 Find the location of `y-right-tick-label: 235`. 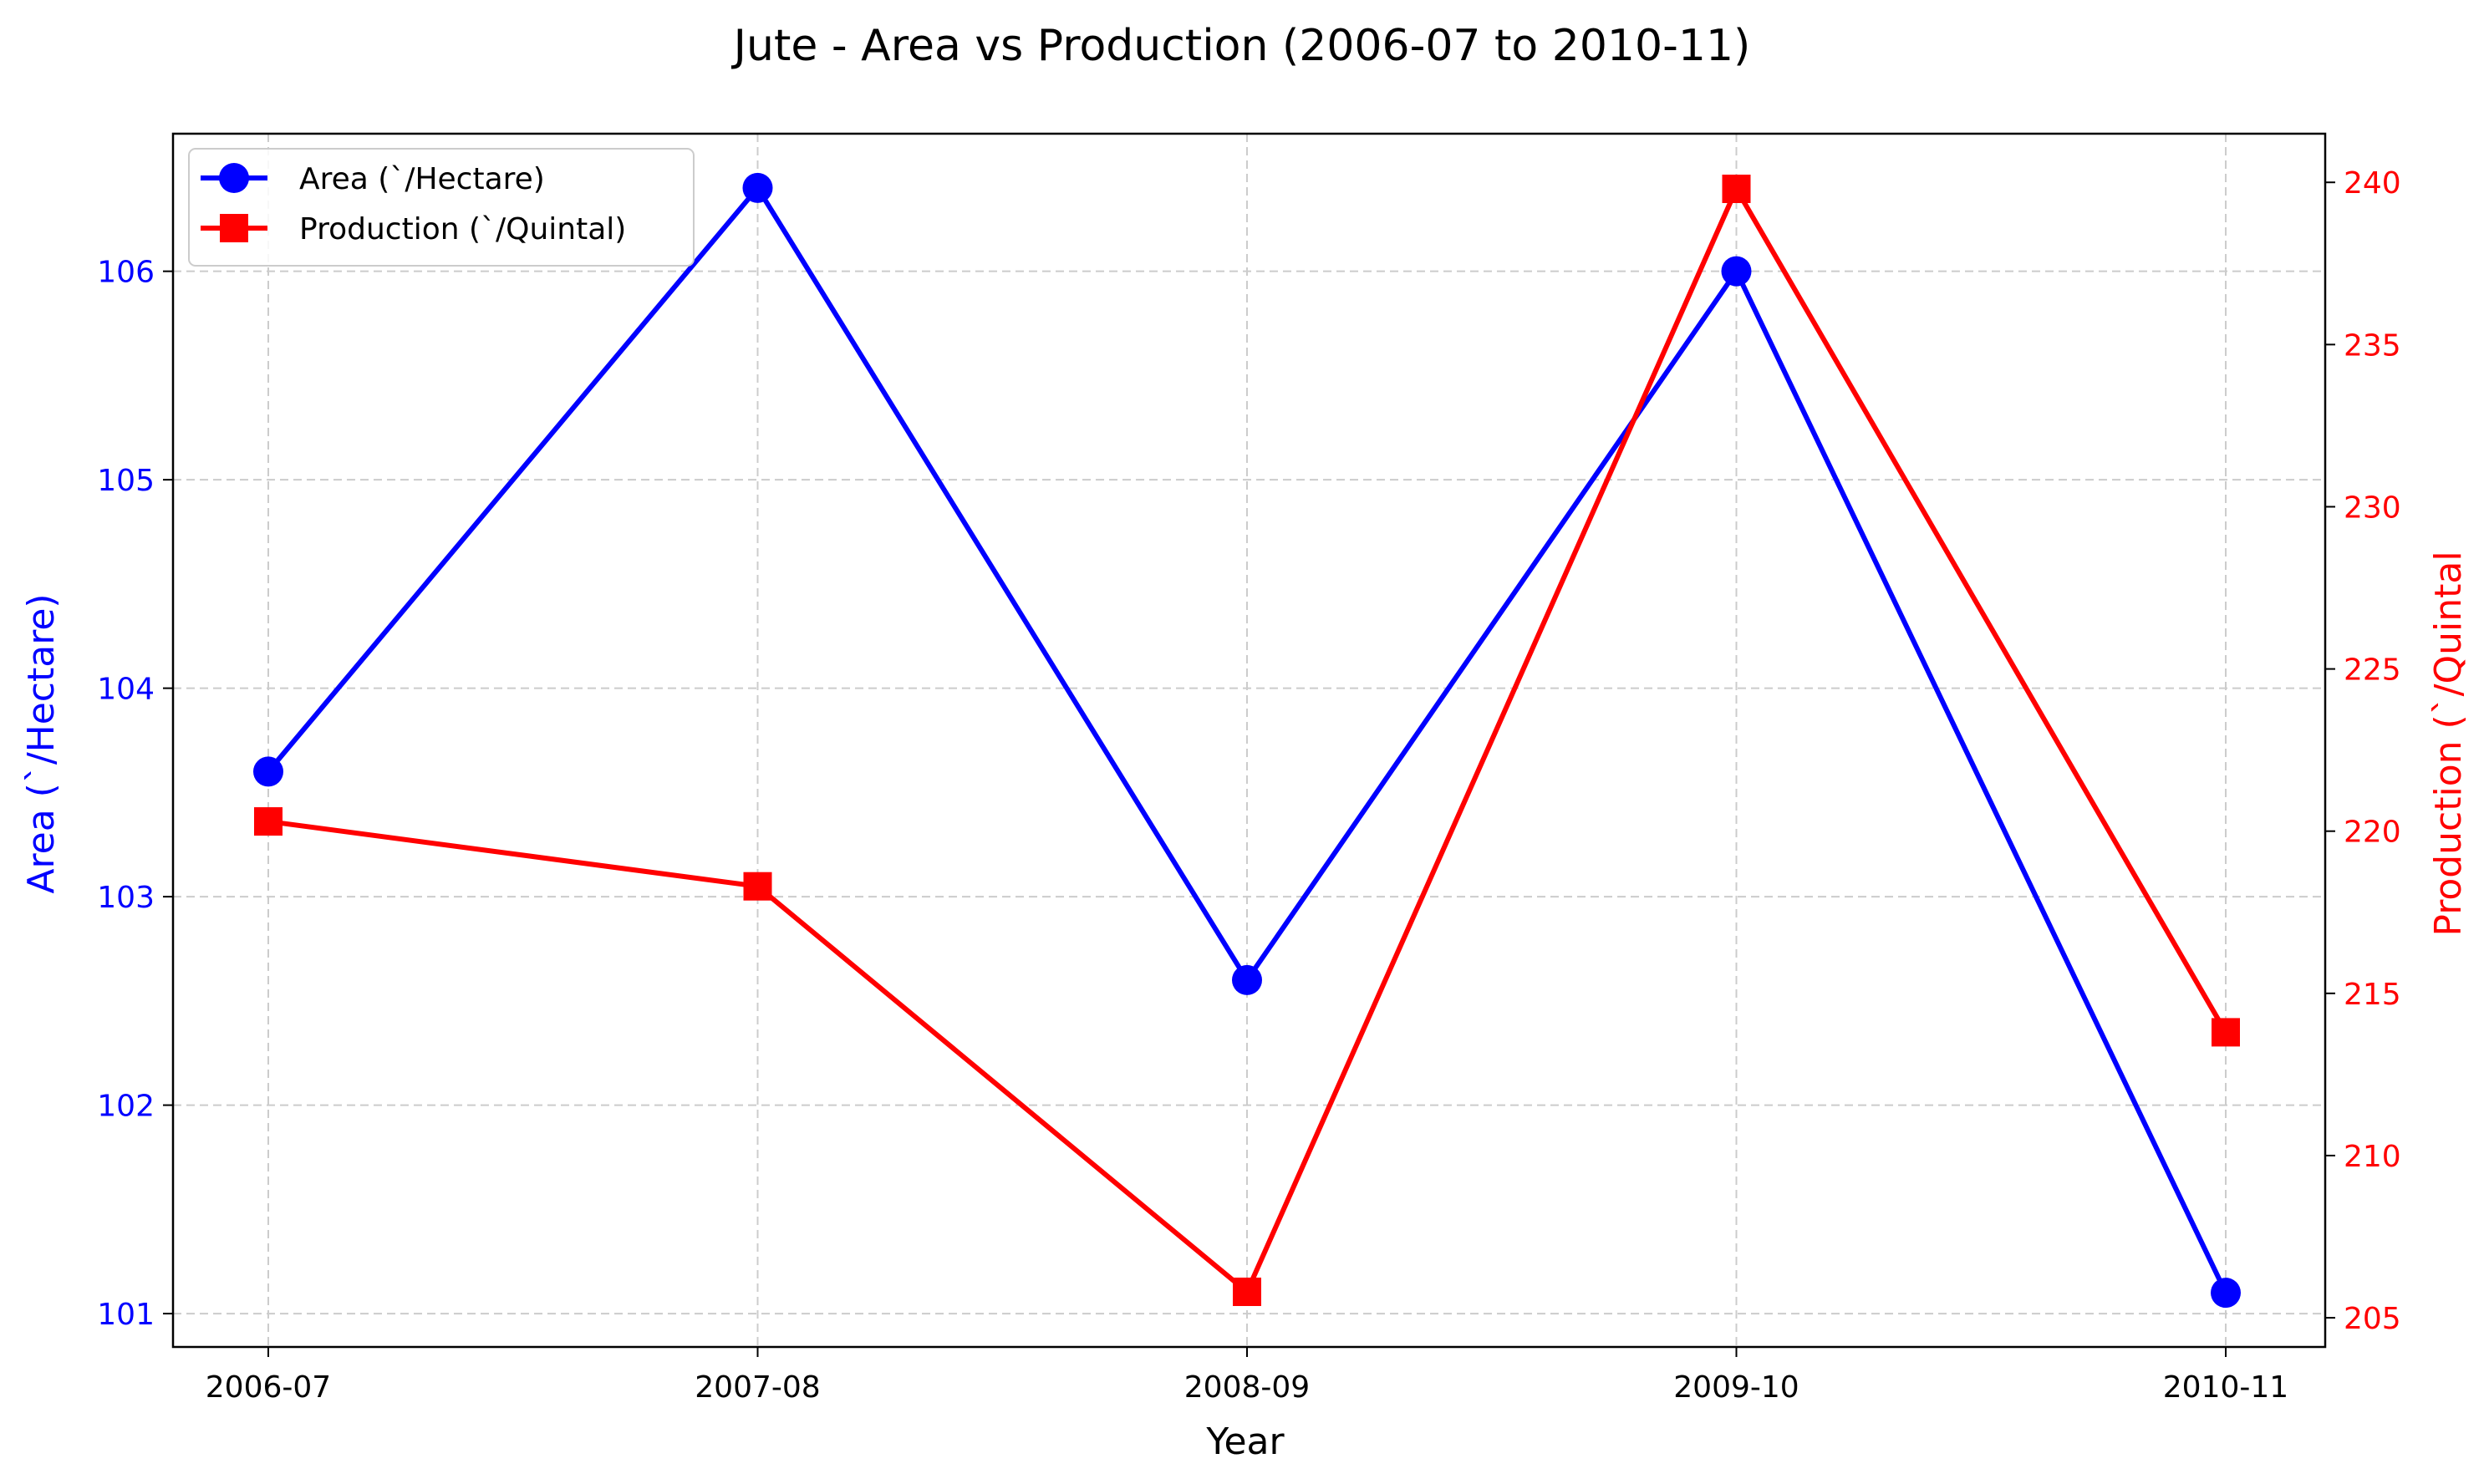

y-right-tick-label: 235 is located at coordinates (2372, 345).